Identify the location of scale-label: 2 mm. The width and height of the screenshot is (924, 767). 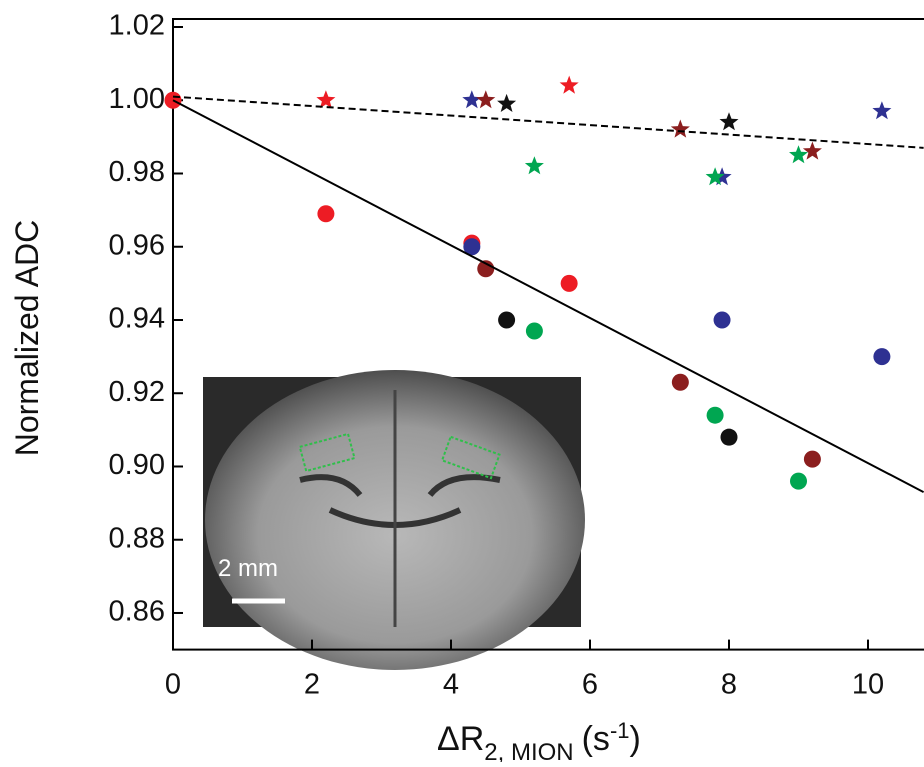
(248, 568).